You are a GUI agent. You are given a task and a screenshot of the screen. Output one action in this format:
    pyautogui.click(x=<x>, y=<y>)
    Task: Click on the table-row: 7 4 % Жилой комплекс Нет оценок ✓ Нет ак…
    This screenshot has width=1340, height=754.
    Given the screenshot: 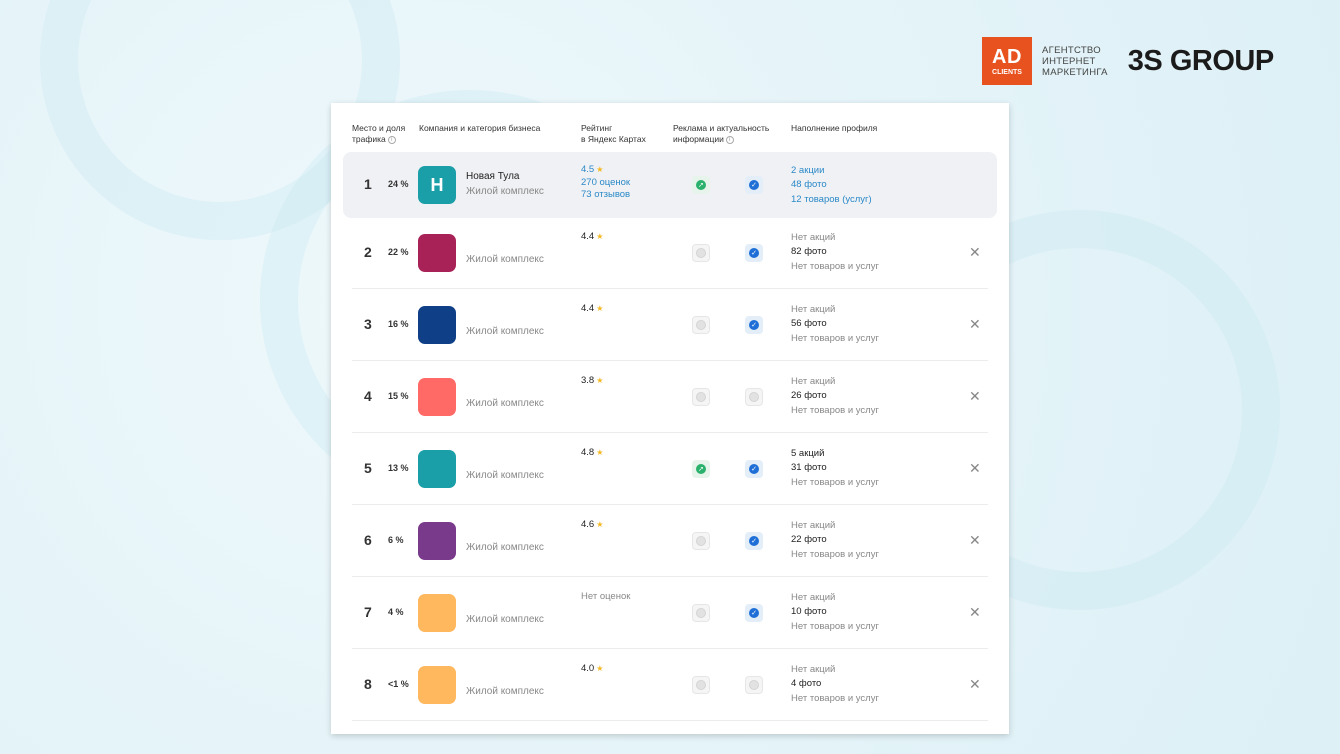 What is the action you would take?
    pyautogui.click(x=670, y=613)
    